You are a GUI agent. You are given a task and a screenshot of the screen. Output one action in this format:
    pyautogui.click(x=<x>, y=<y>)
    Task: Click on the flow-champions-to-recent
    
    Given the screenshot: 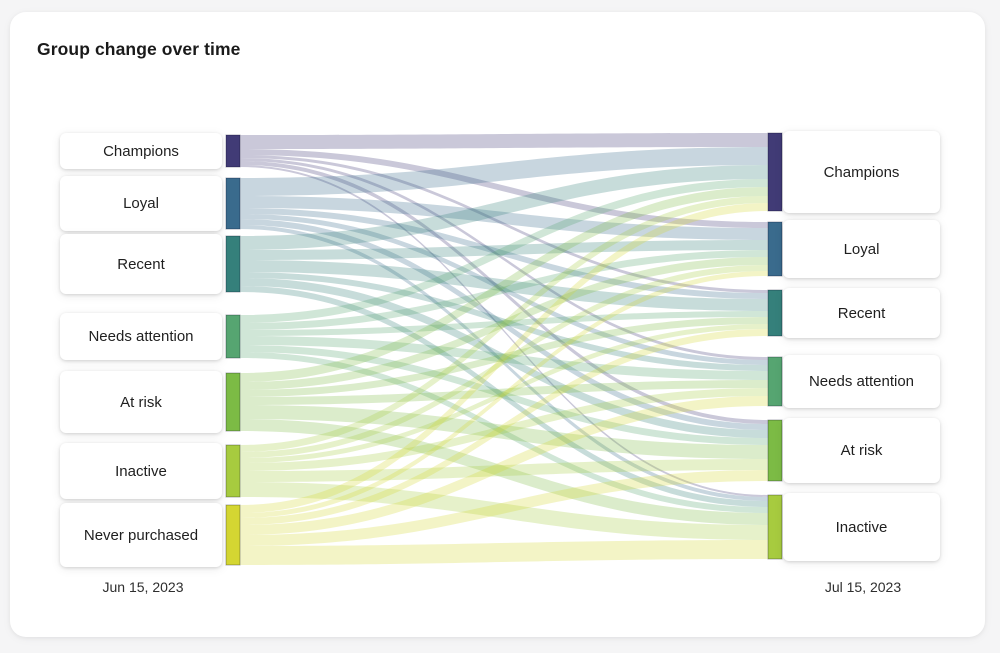 What is the action you would take?
    pyautogui.click(x=504, y=224)
    